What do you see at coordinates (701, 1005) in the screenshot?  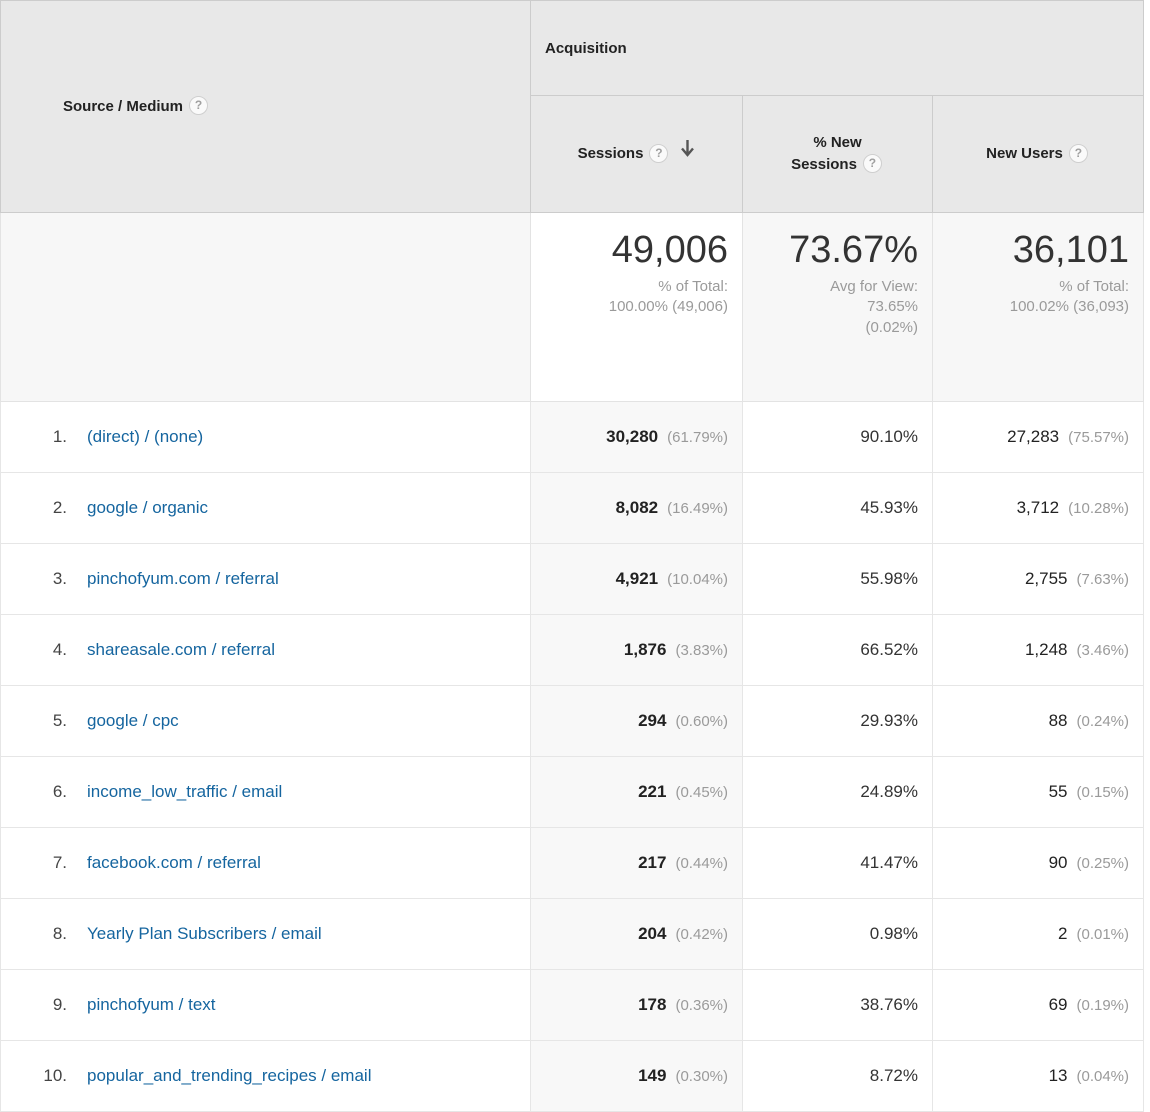 I see `sessions-percent: (0.36%)` at bounding box center [701, 1005].